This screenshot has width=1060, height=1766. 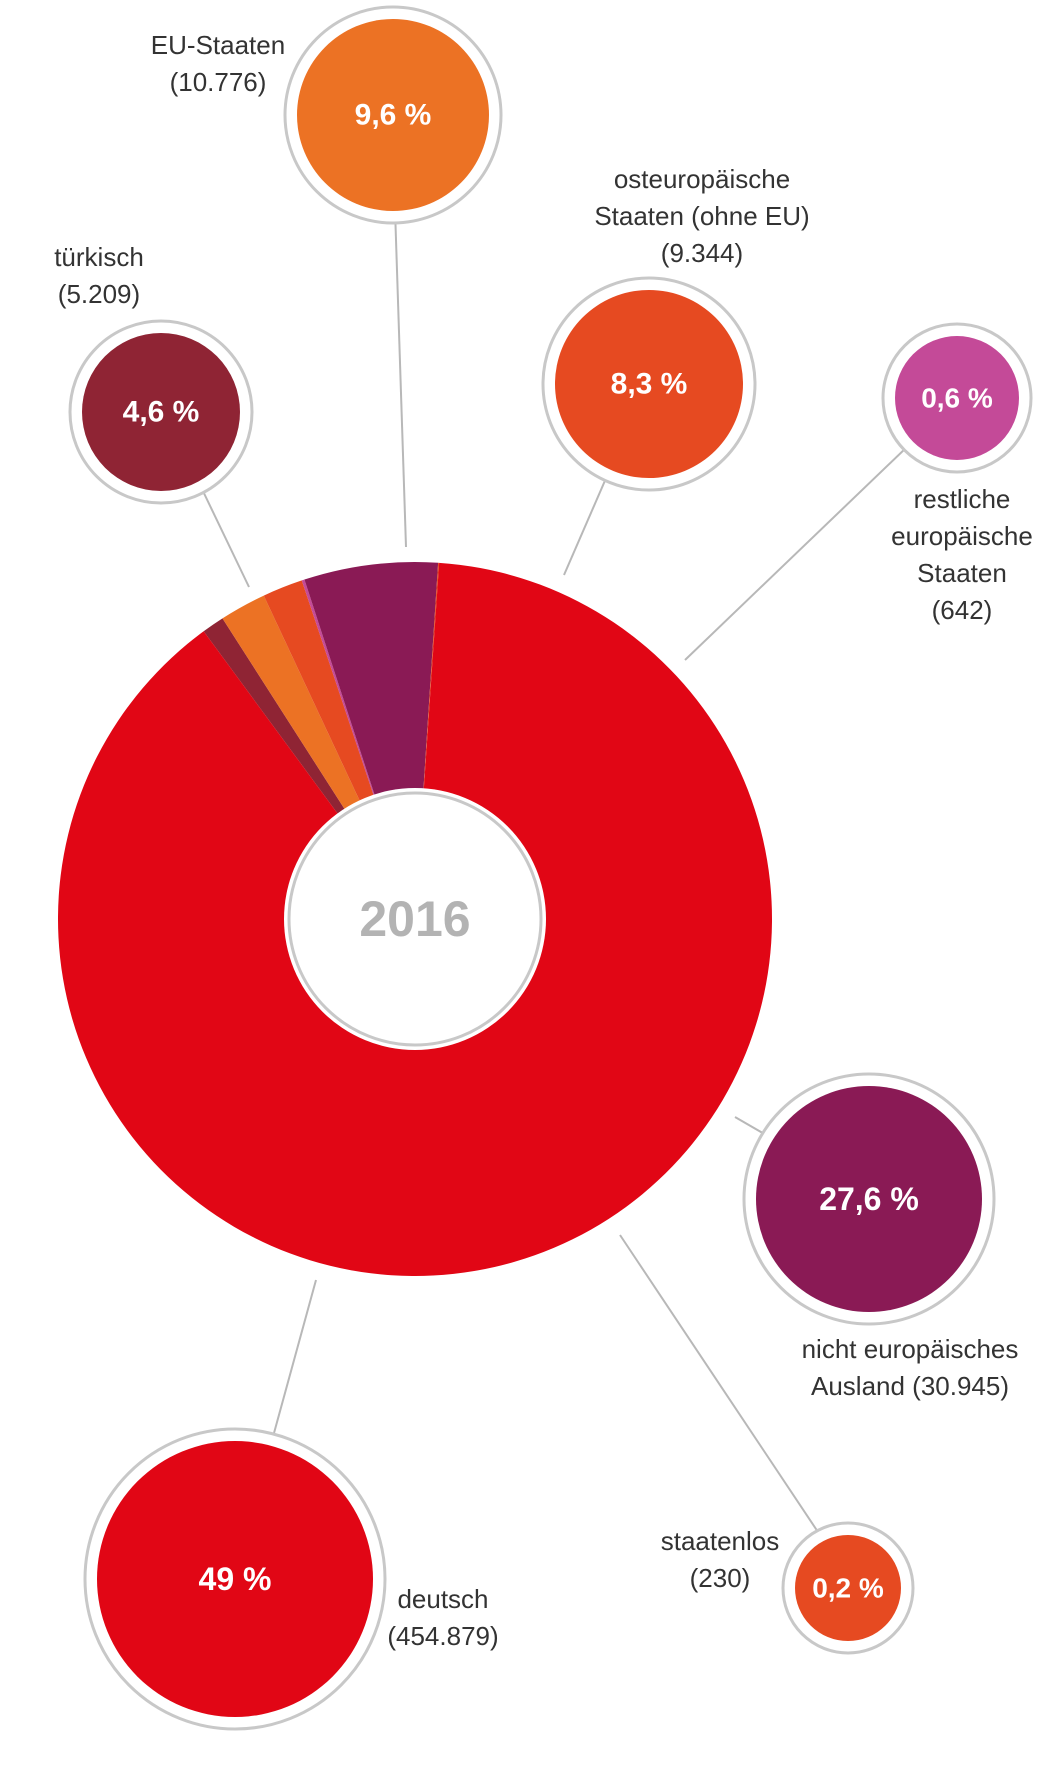 What do you see at coordinates (293, 1362) in the screenshot?
I see `leader-line-deutsch` at bounding box center [293, 1362].